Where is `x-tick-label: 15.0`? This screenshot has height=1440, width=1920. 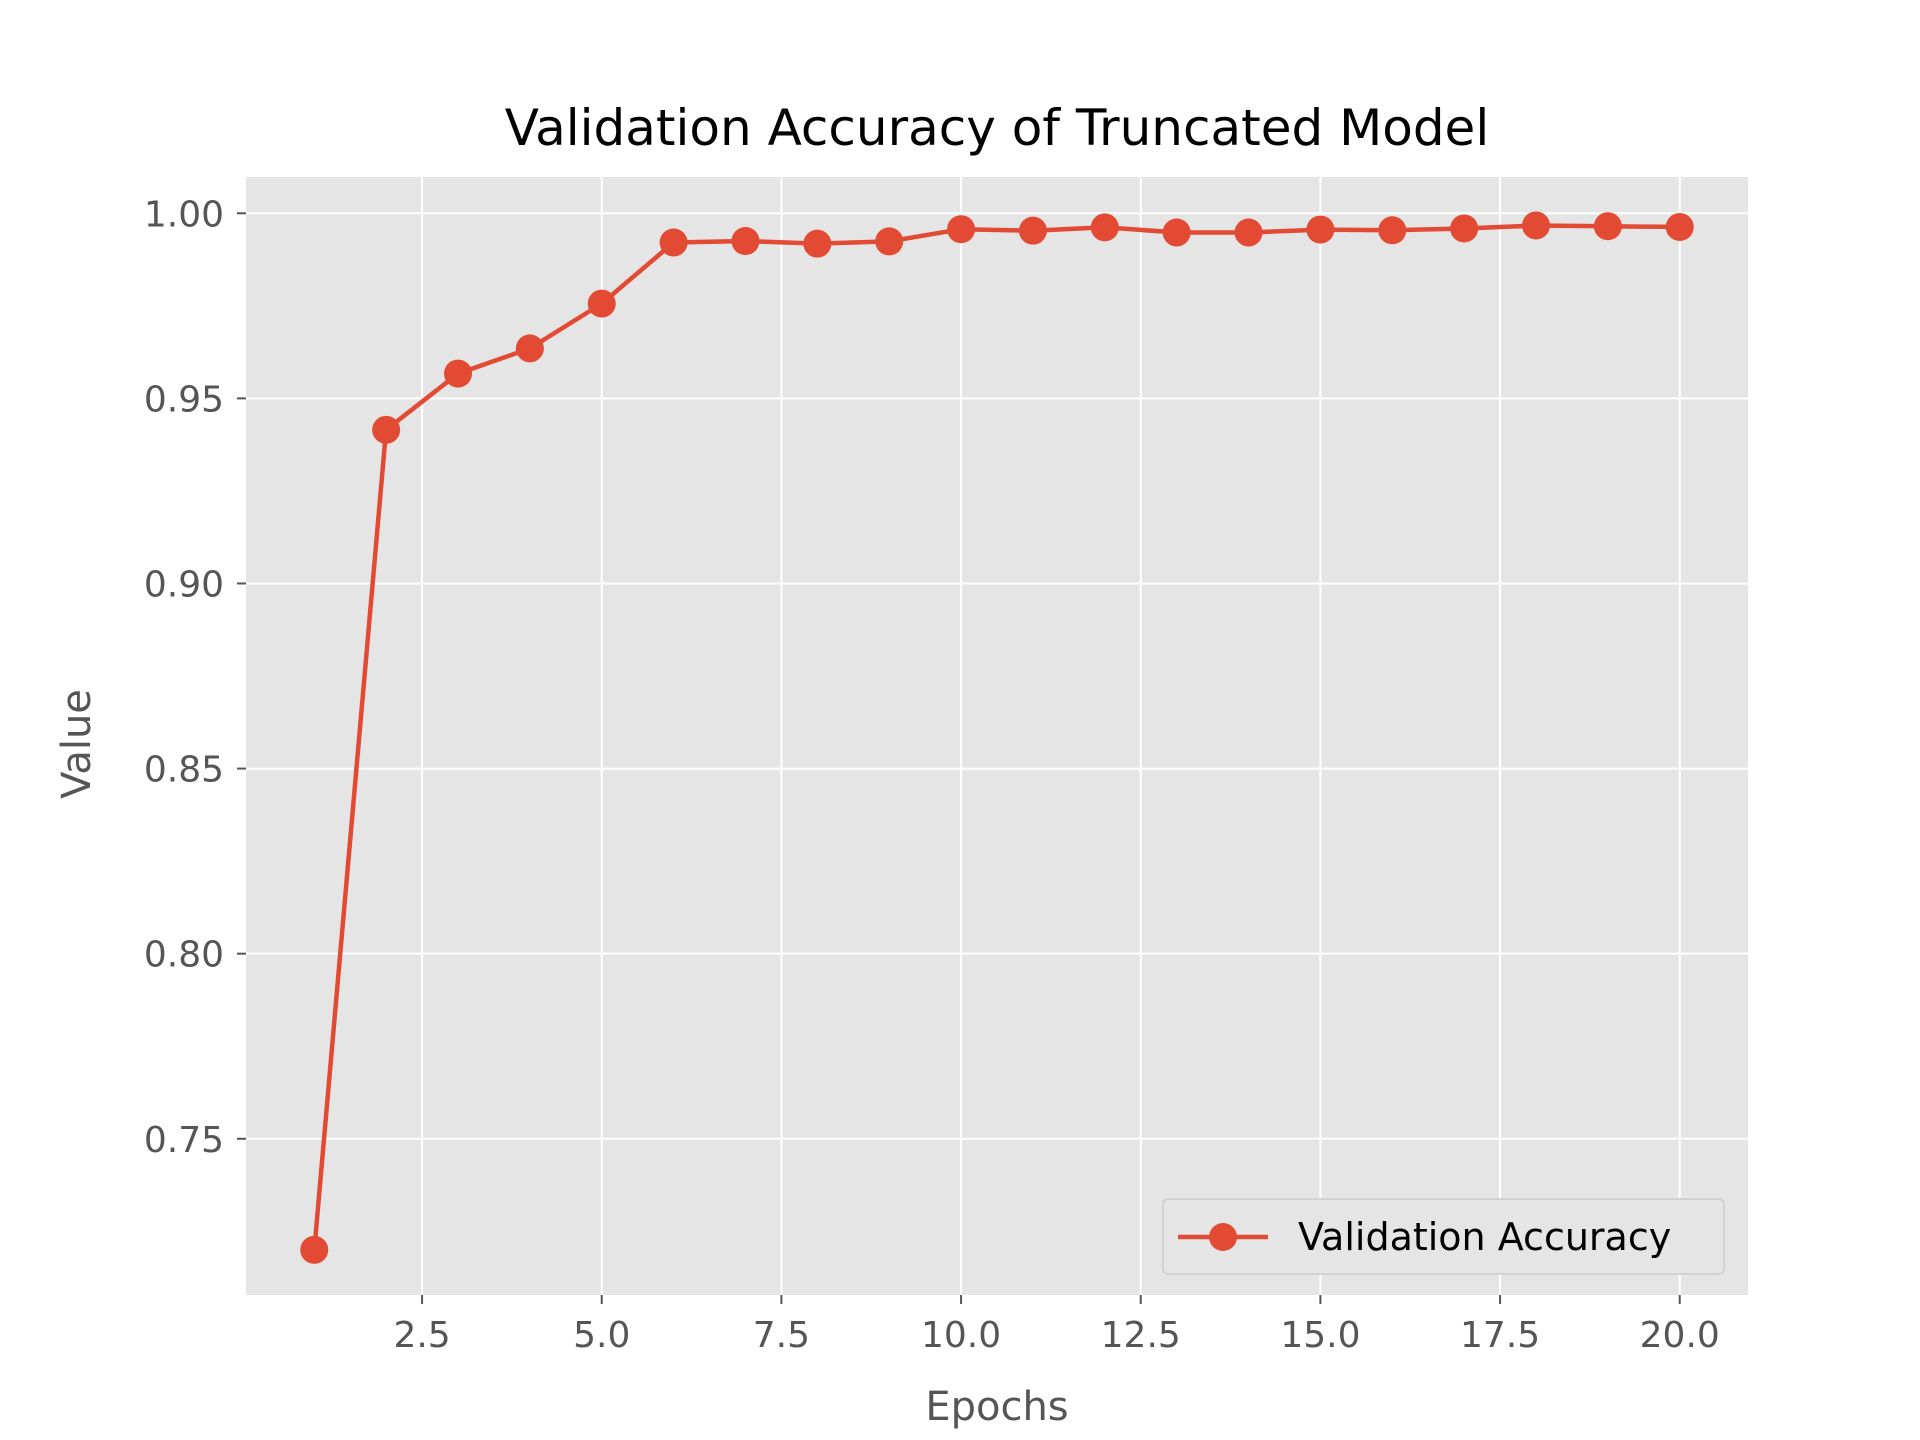 x-tick-label: 15.0 is located at coordinates (1320, 1335).